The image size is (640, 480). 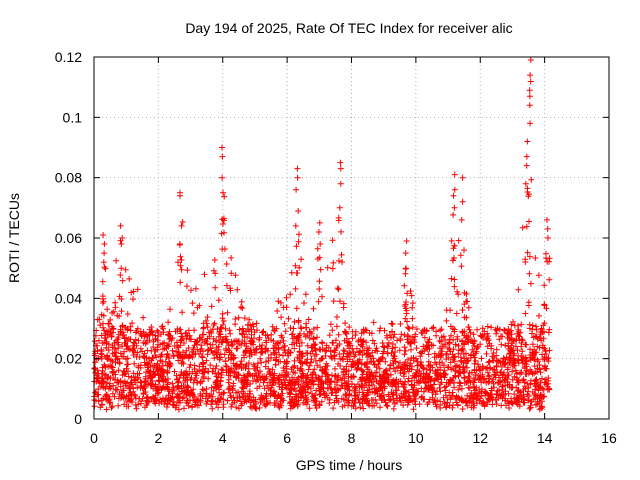 I want to click on x-tick-label: 6, so click(x=287, y=438).